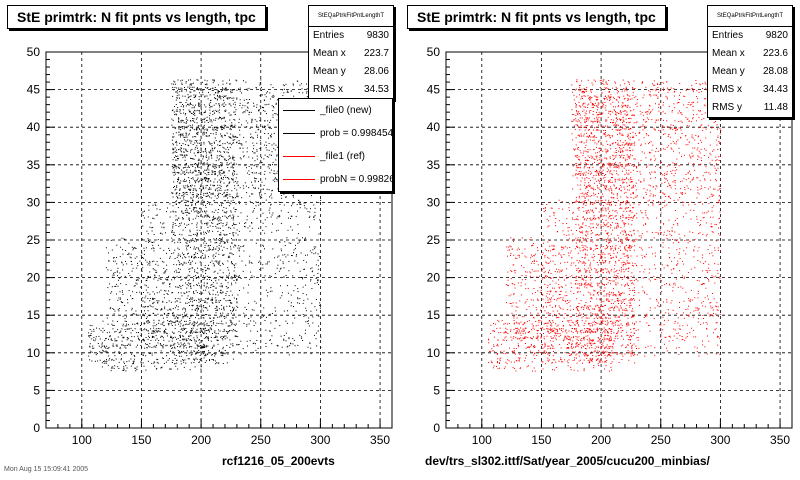 This screenshot has height=480, width=800. What do you see at coordinates (356, 179) in the screenshot?
I see `legend-label: probN = 0.99826` at bounding box center [356, 179].